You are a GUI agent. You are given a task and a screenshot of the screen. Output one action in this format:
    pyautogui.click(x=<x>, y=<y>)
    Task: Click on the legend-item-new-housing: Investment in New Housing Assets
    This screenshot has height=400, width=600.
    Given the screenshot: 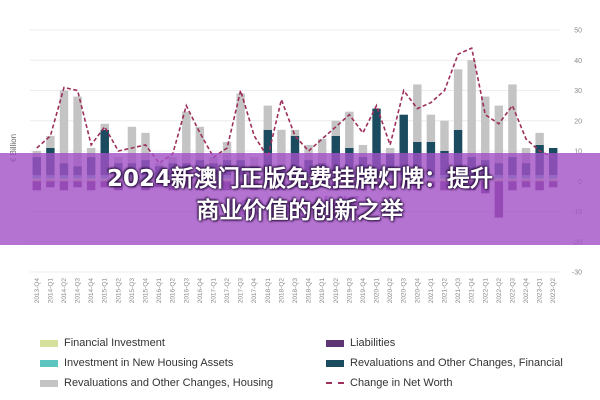 What is the action you would take?
    pyautogui.click(x=136, y=363)
    